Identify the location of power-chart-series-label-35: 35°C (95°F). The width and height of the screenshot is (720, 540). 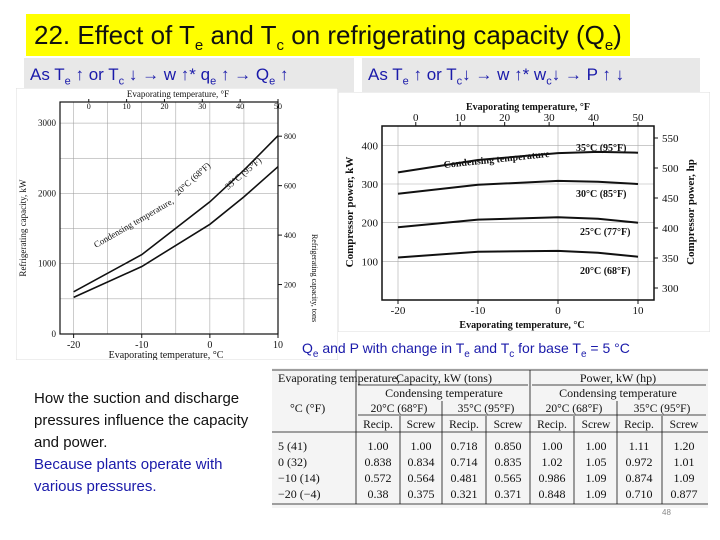
(601, 148).